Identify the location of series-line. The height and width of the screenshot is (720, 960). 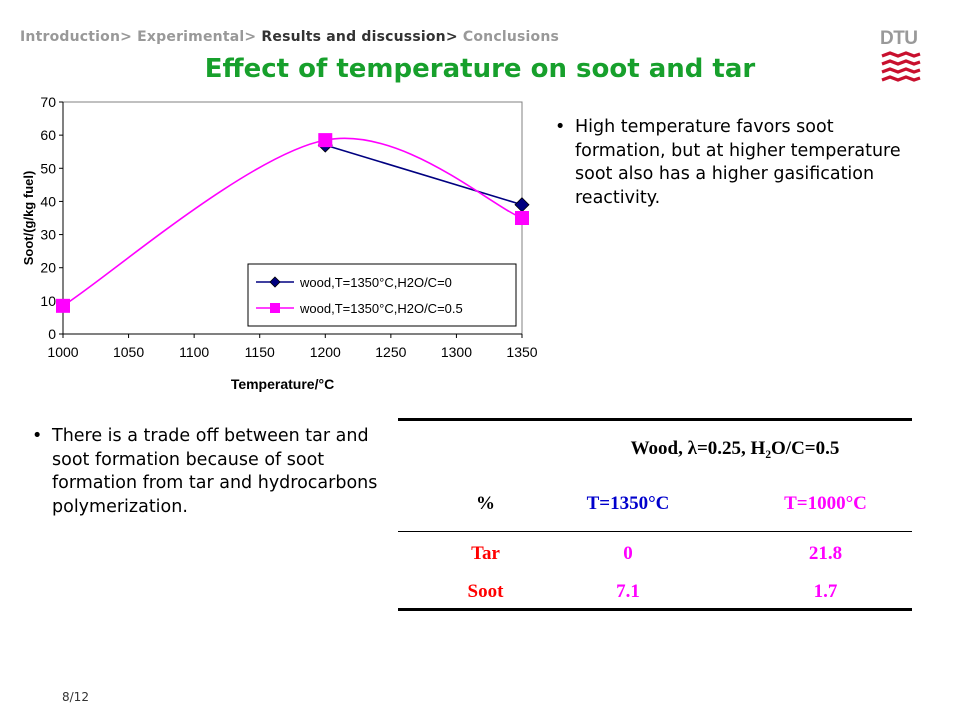
(424, 175).